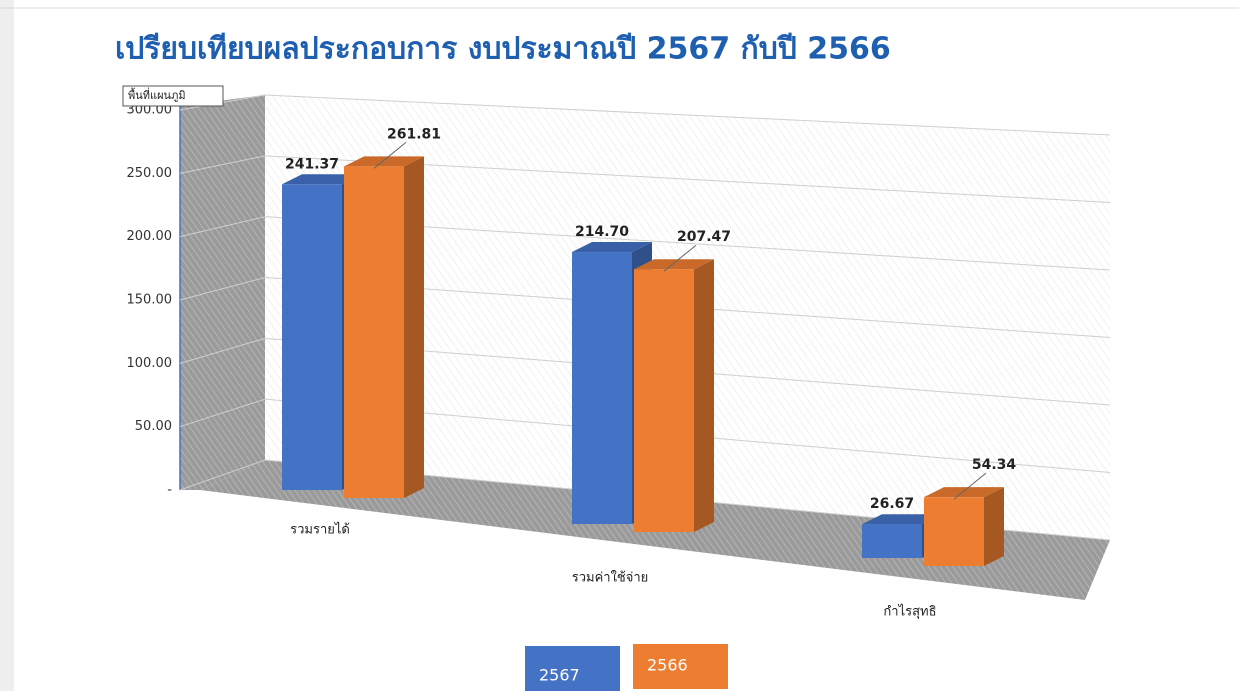 This screenshot has height=695, width=1239. Describe the element at coordinates (704, 237) in the screenshot. I see `value-label: 207.47` at that location.